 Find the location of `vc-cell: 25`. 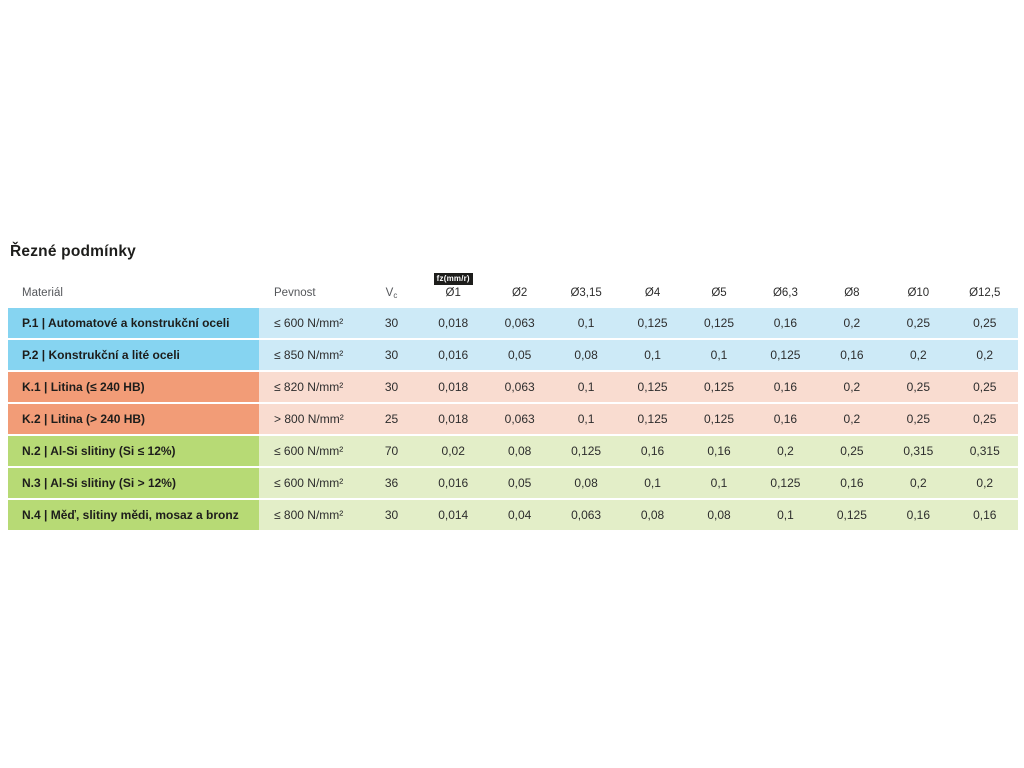

vc-cell: 25 is located at coordinates (391, 419).